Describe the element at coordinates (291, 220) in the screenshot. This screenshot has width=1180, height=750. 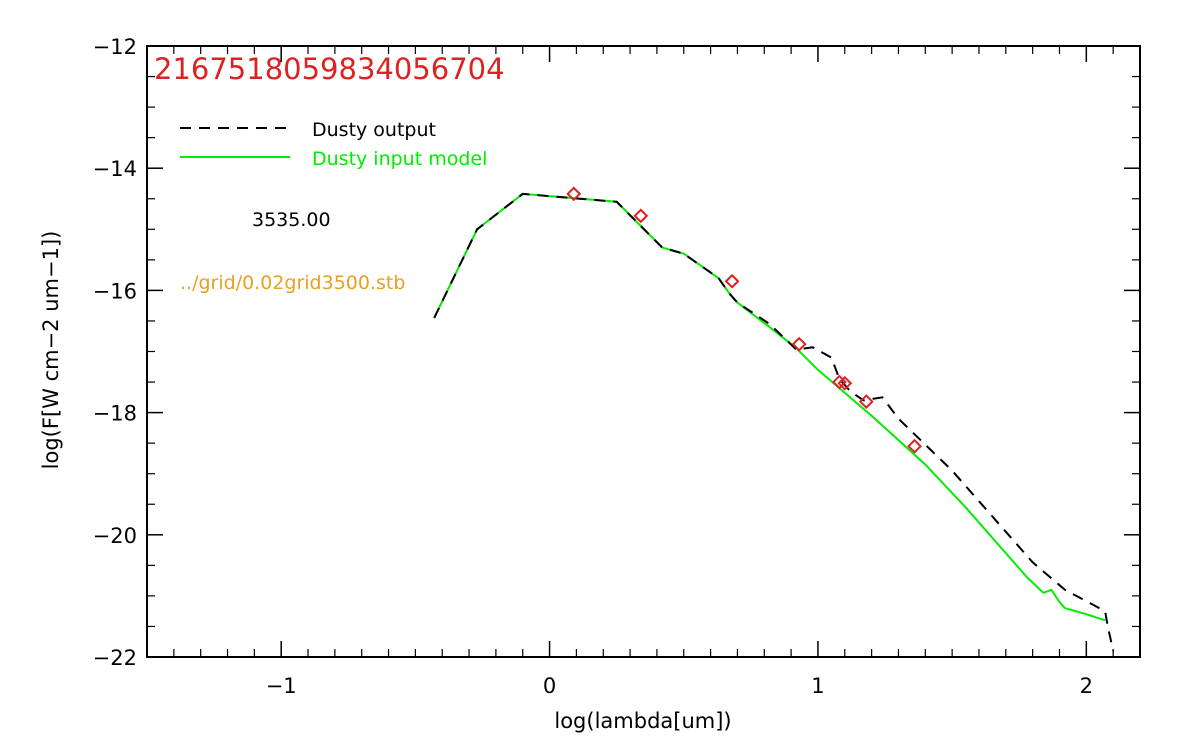
I see `temperature-annotation: 3535.00` at that location.